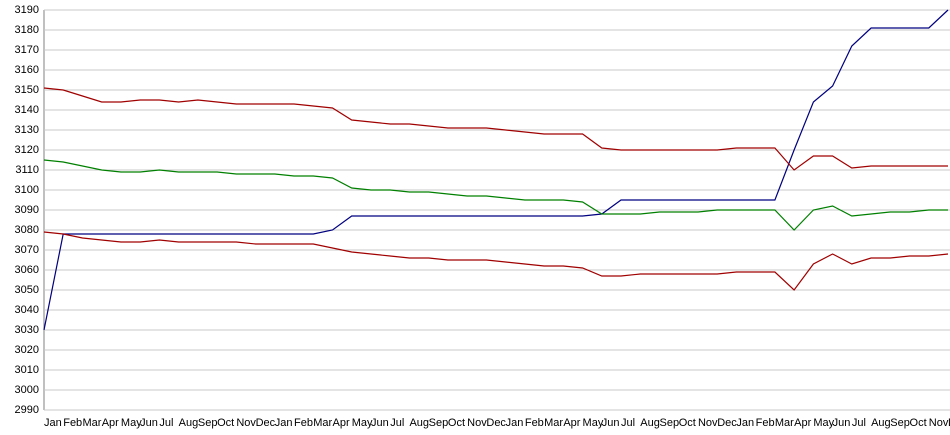 Image resolution: width=950 pixels, height=435 pixels. What do you see at coordinates (27, 410) in the screenshot?
I see `y-tick-label: 2990` at bounding box center [27, 410].